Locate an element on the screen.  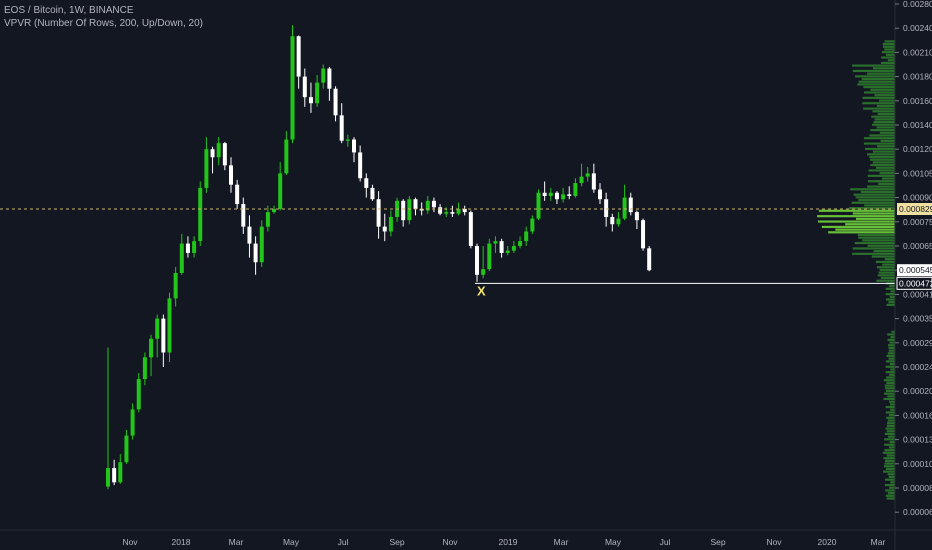
symbol-title: EOS / Bitcoin, 1W, BINANCE is located at coordinates (69, 10).